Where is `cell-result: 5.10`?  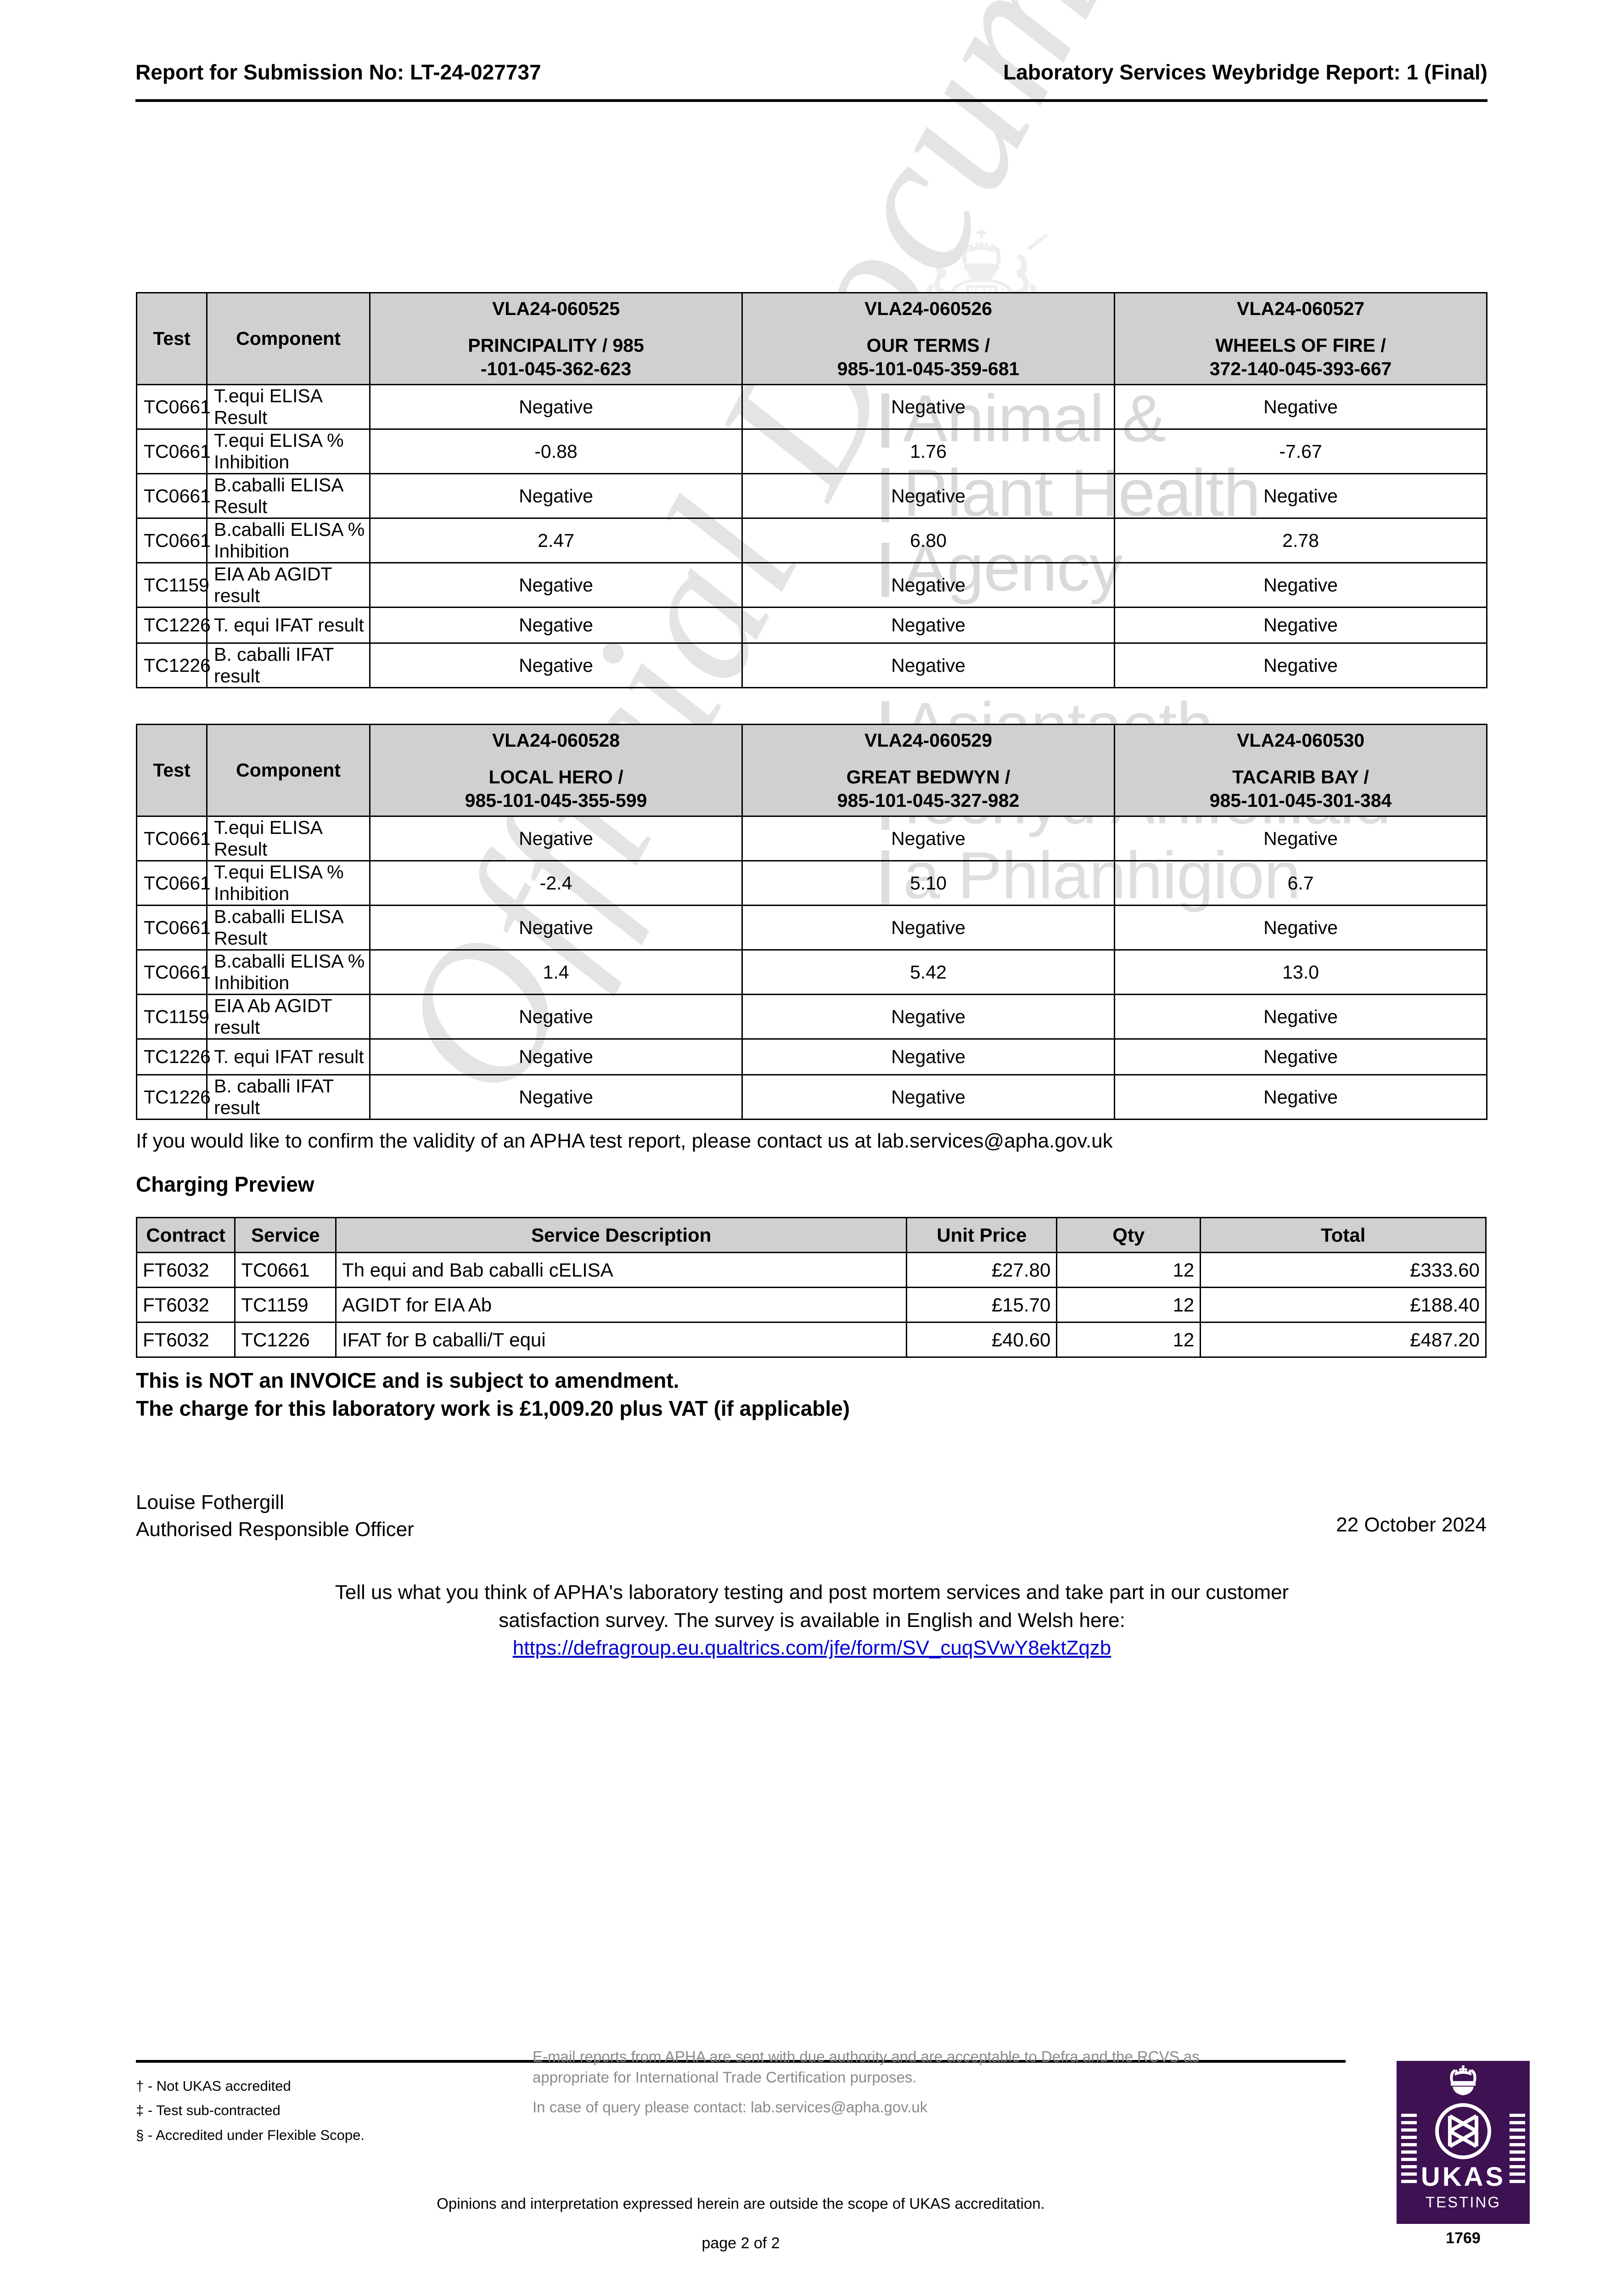 cell-result: 5.10 is located at coordinates (928, 883).